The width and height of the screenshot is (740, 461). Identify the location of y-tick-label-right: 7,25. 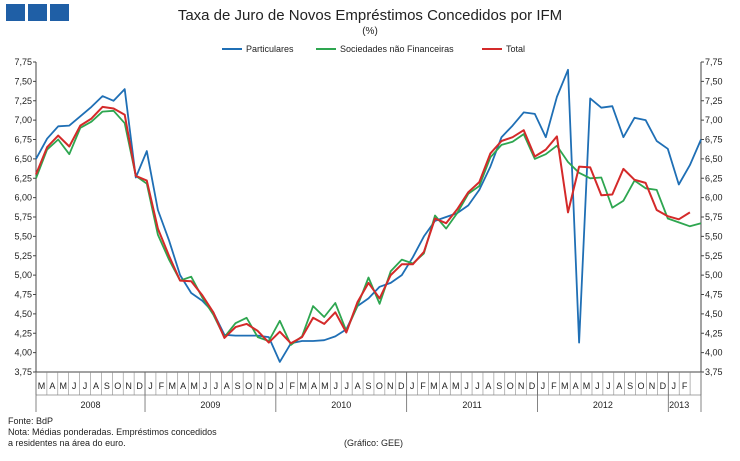
(714, 101).